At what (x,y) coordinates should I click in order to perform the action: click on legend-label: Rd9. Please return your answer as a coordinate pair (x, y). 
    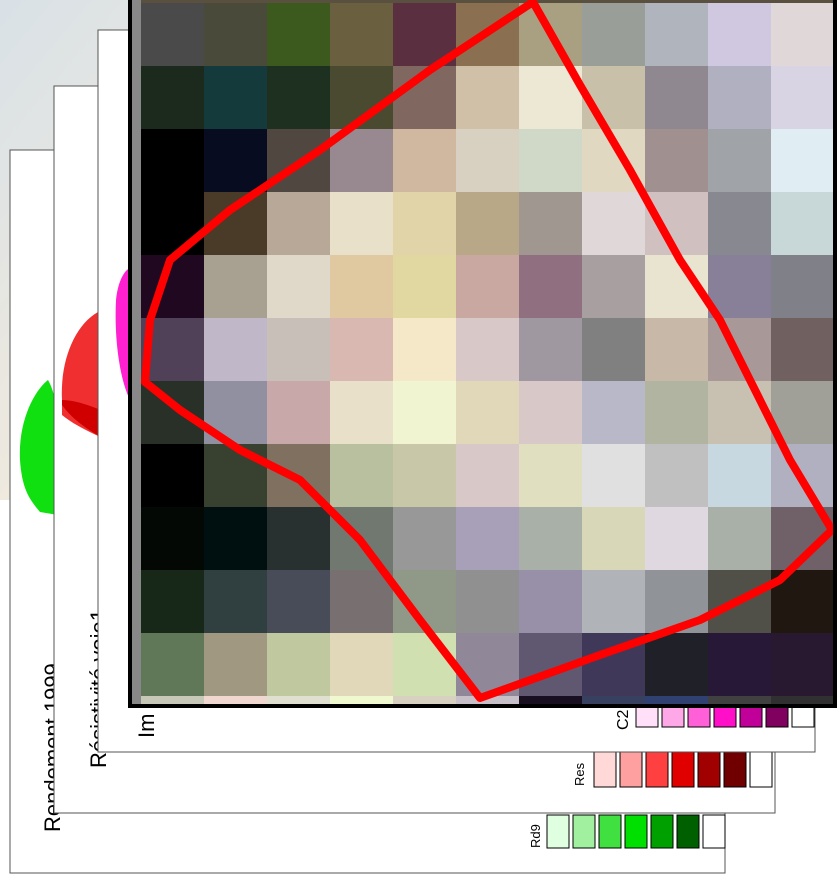
    Looking at the image, I should click on (535, 836).